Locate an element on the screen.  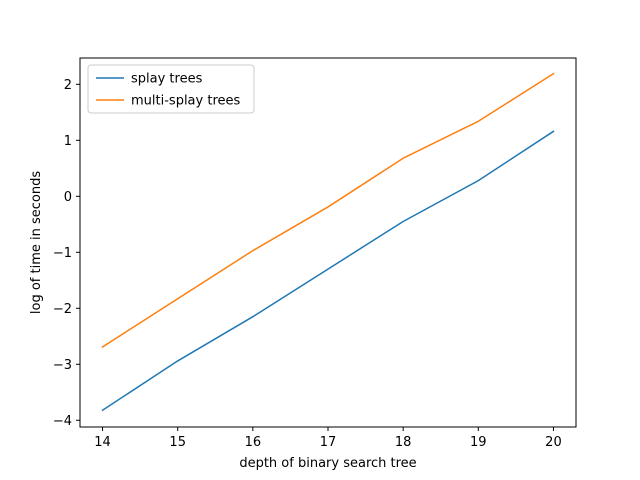
y-tick-label: 1 is located at coordinates (68, 141).